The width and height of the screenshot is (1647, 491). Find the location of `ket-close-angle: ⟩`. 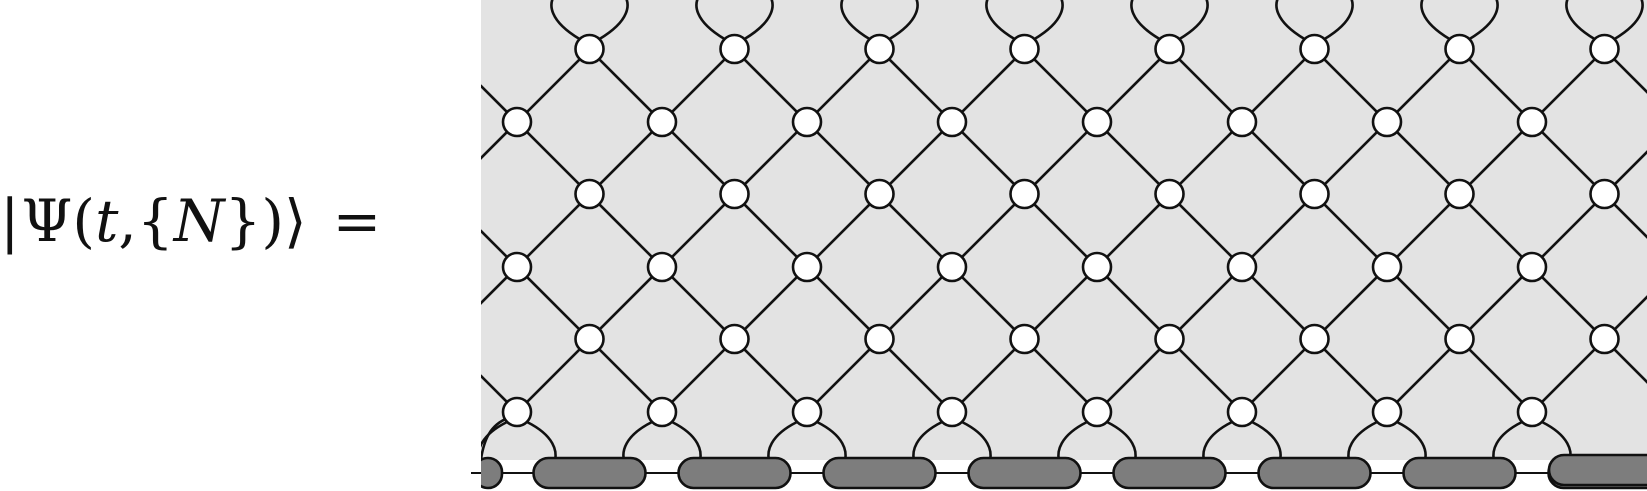

ket-close-angle: ⟩ is located at coordinates (295, 221).